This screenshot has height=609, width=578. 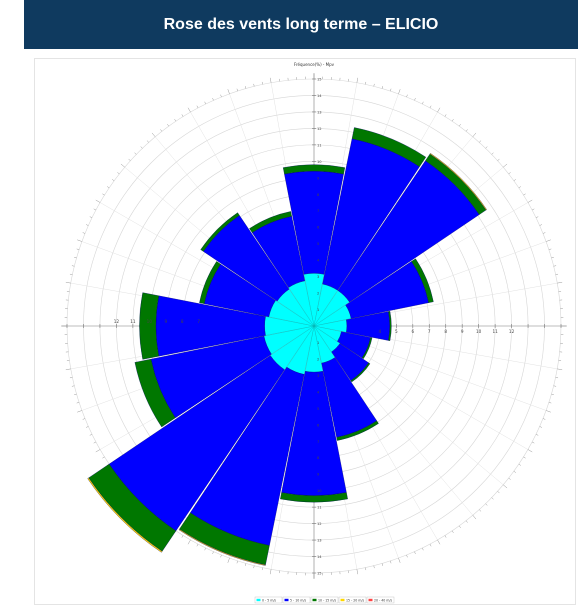 What do you see at coordinates (298, 600) in the screenshot?
I see `legend-label: 5 - 10 m/s` at bounding box center [298, 600].